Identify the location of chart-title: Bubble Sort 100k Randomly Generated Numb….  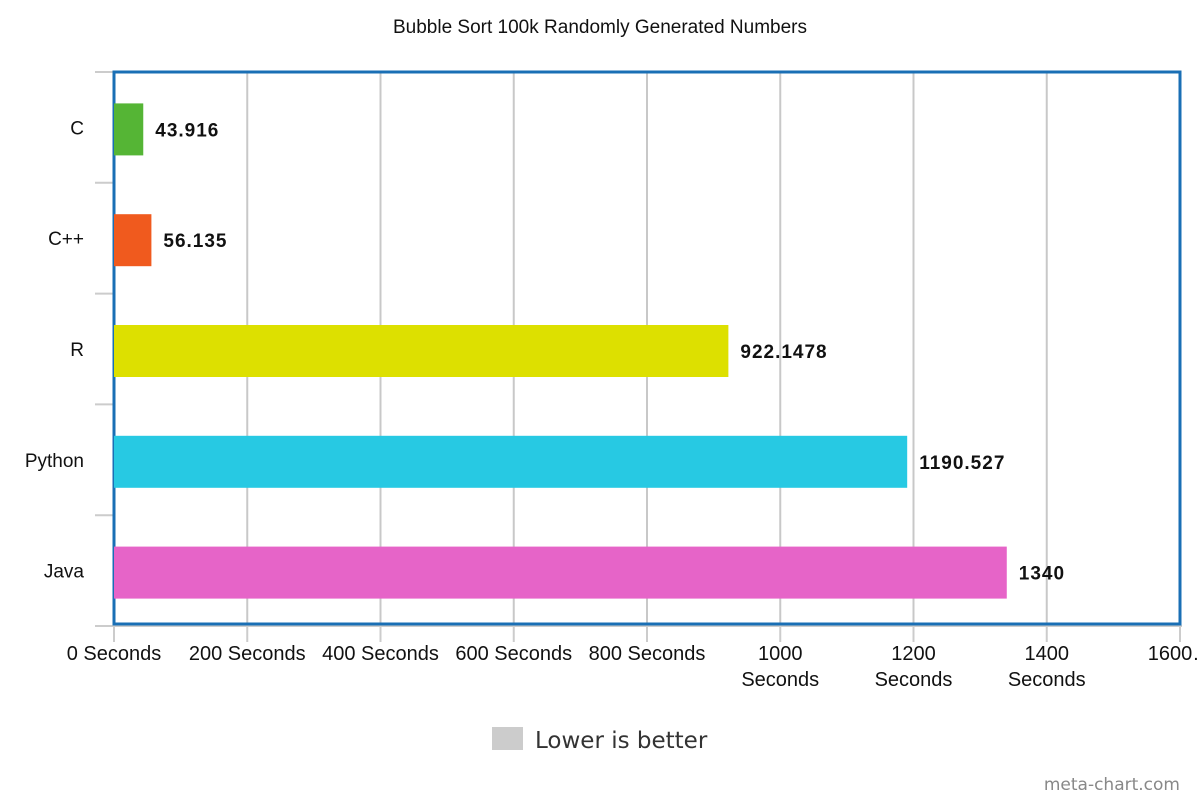
(600, 27).